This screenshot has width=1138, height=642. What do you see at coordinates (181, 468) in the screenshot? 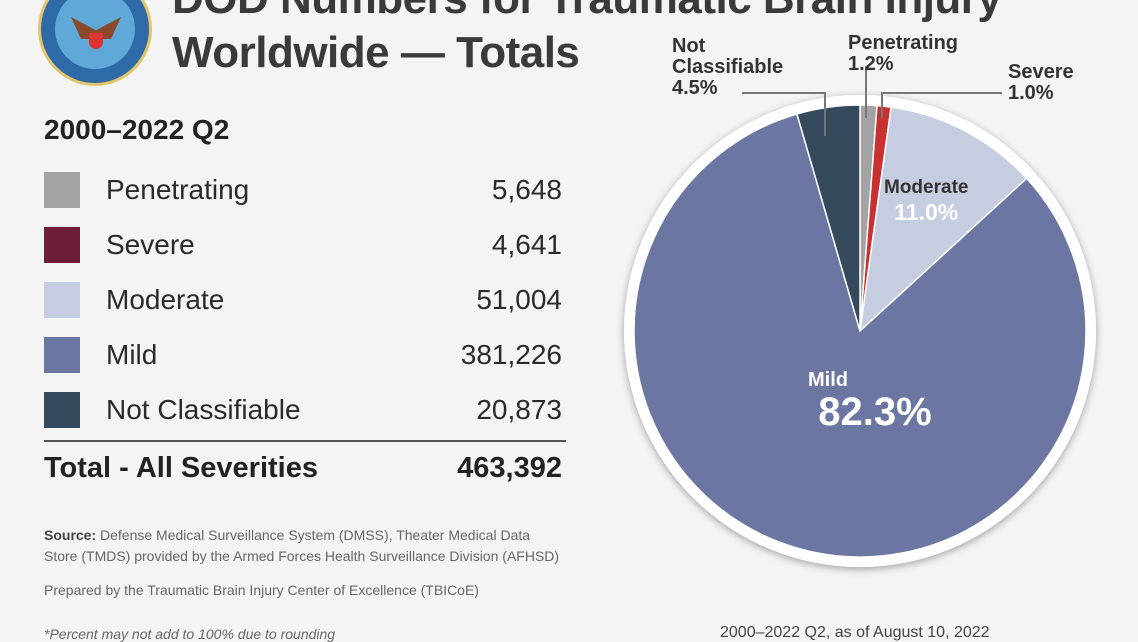
I see `total-label: Total - All Severities` at bounding box center [181, 468].